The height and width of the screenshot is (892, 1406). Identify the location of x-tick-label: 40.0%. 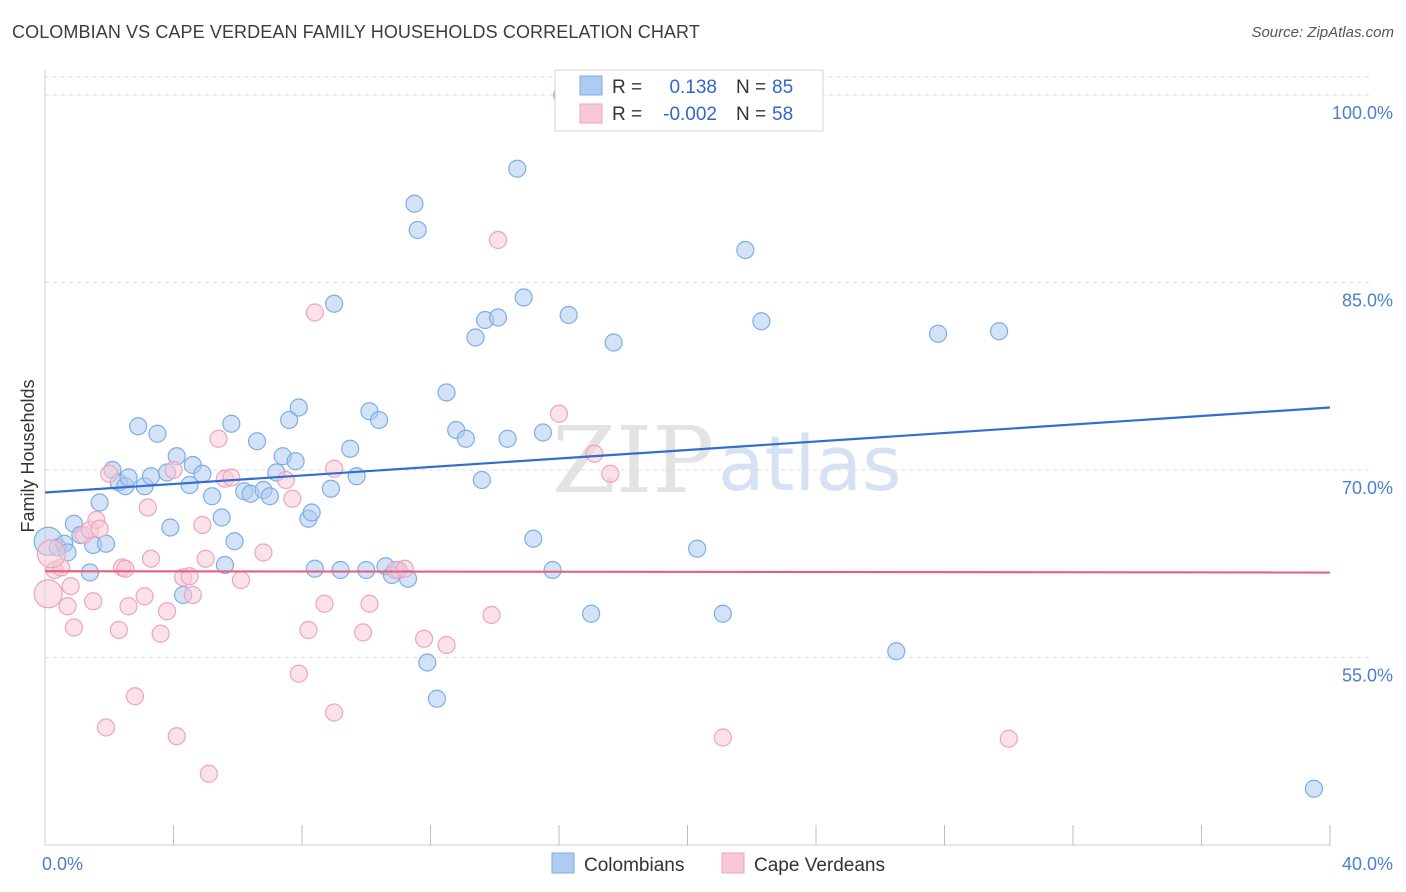
(1367, 864).